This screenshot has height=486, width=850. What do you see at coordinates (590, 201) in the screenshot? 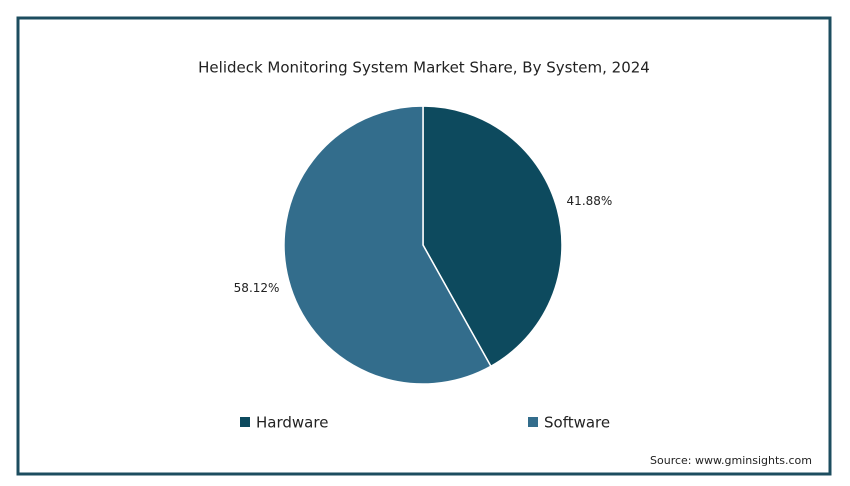
I see `data-label: 41.88%` at bounding box center [590, 201].